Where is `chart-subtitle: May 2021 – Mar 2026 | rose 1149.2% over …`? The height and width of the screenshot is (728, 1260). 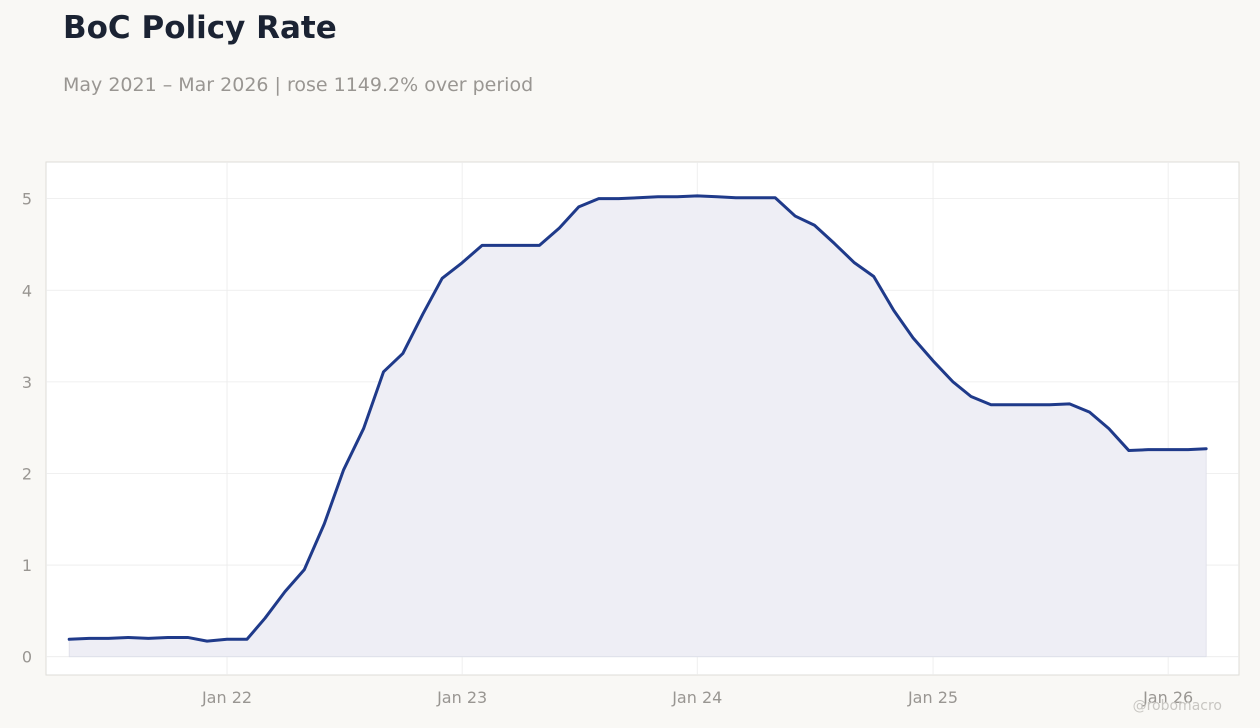 chart-subtitle: May 2021 – Mar 2026 | rose 1149.2% over … is located at coordinates (298, 85).